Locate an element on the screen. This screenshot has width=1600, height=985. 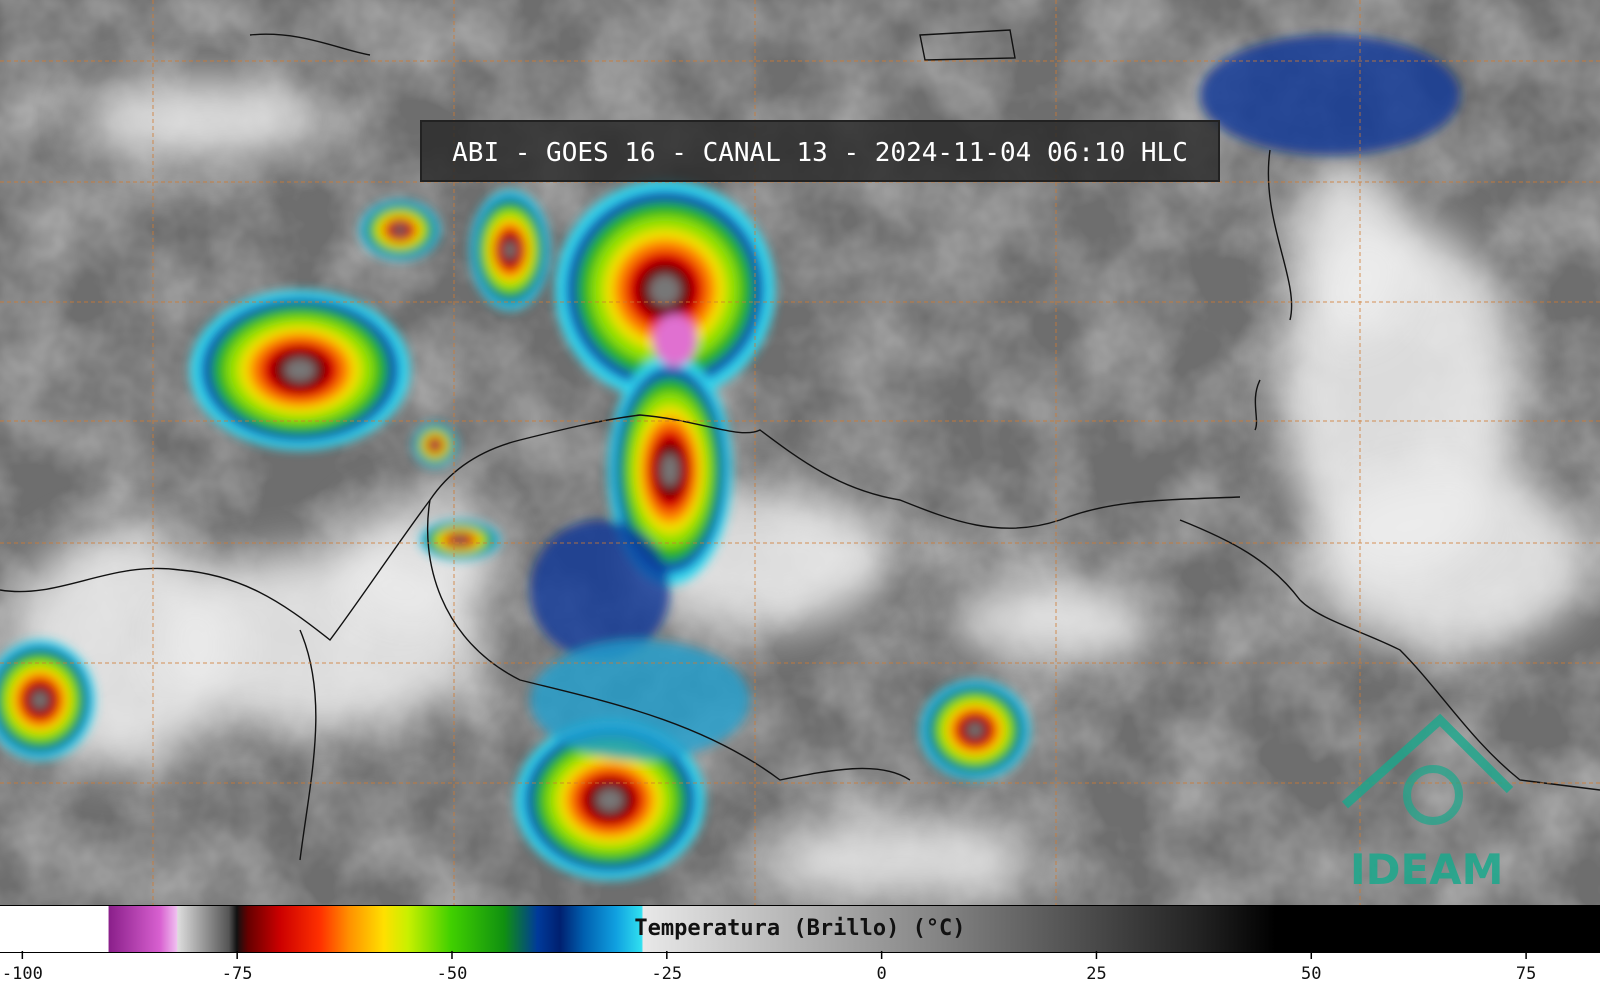
logo-swirl is located at coordinates (1433, 795).